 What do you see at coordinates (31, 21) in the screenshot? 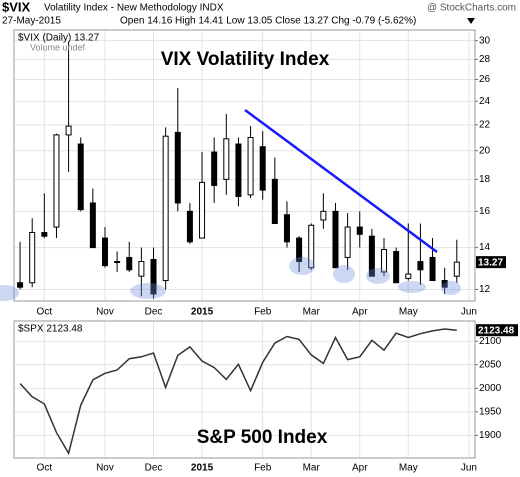
I see `date: 27-May-2015` at bounding box center [31, 21].